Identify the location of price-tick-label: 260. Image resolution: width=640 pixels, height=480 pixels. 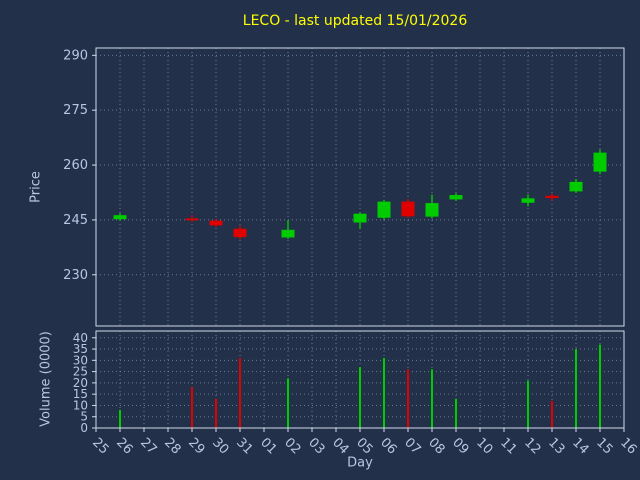
(75, 165).